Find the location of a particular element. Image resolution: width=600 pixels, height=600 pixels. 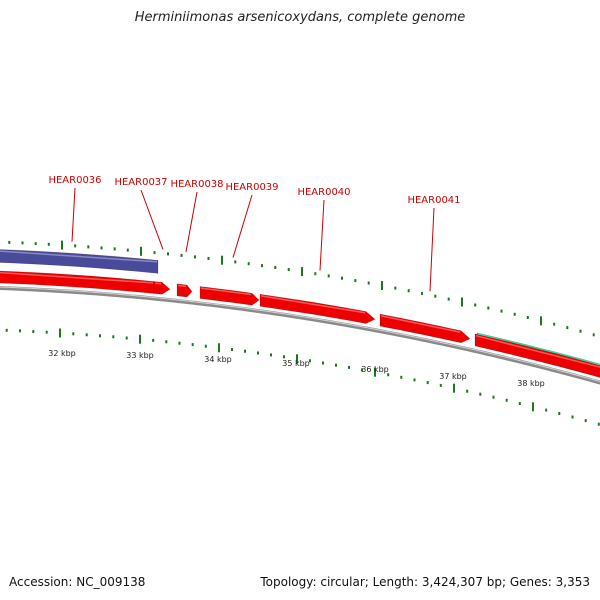

gene-arrow-hear0038 is located at coordinates (184, 290).